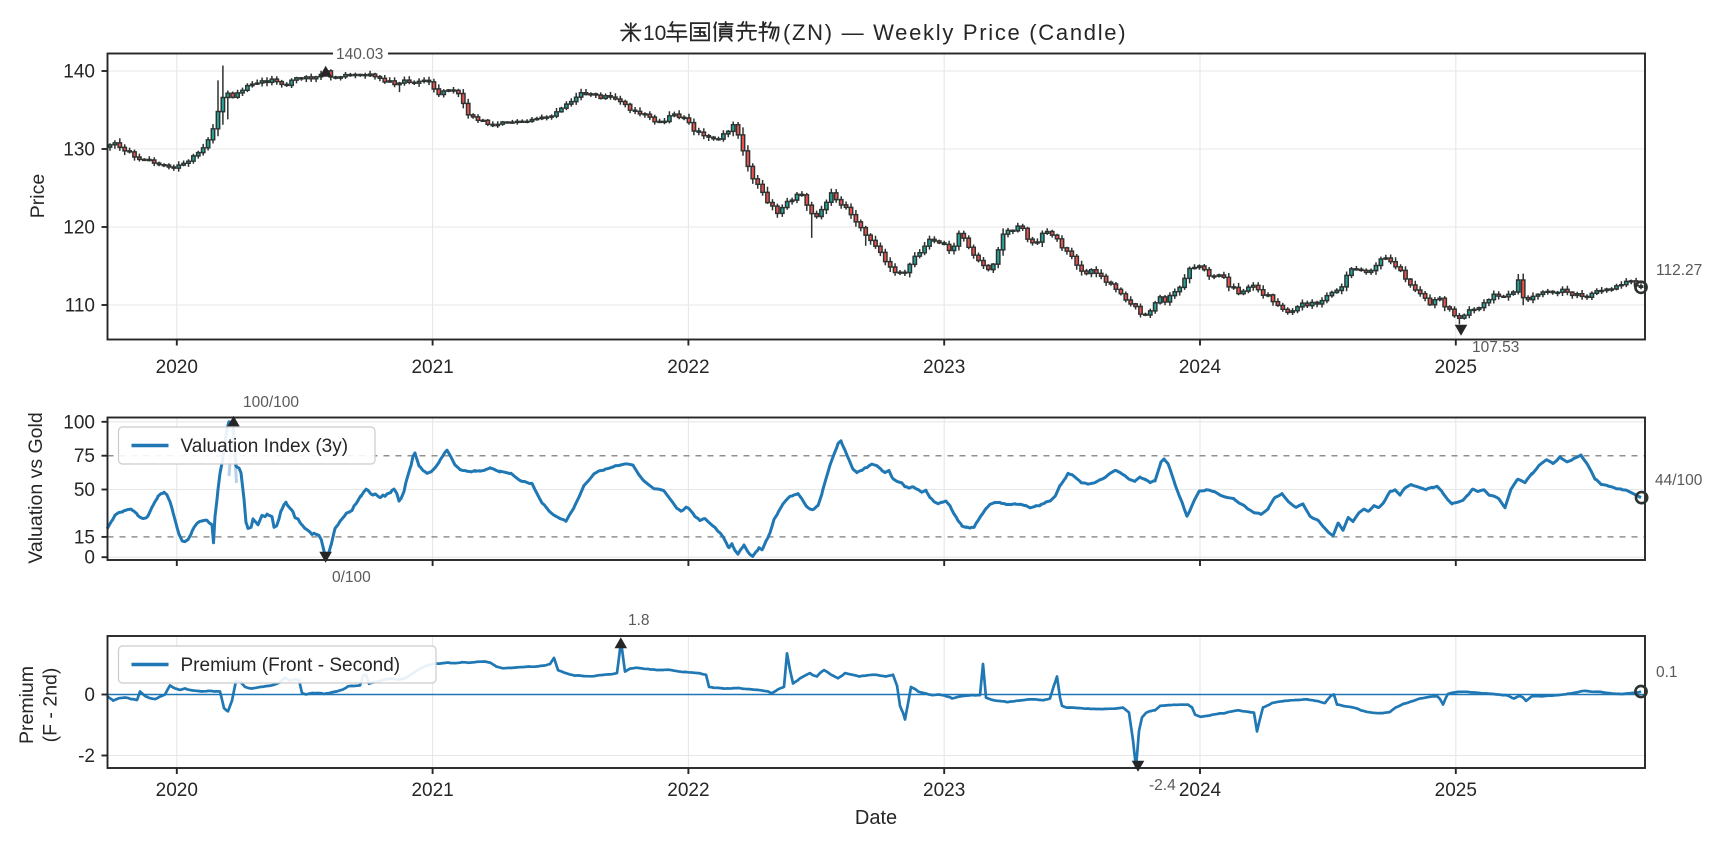 The width and height of the screenshot is (1728, 849). I want to click on svg-text: (F - 2nd), so click(51, 705).